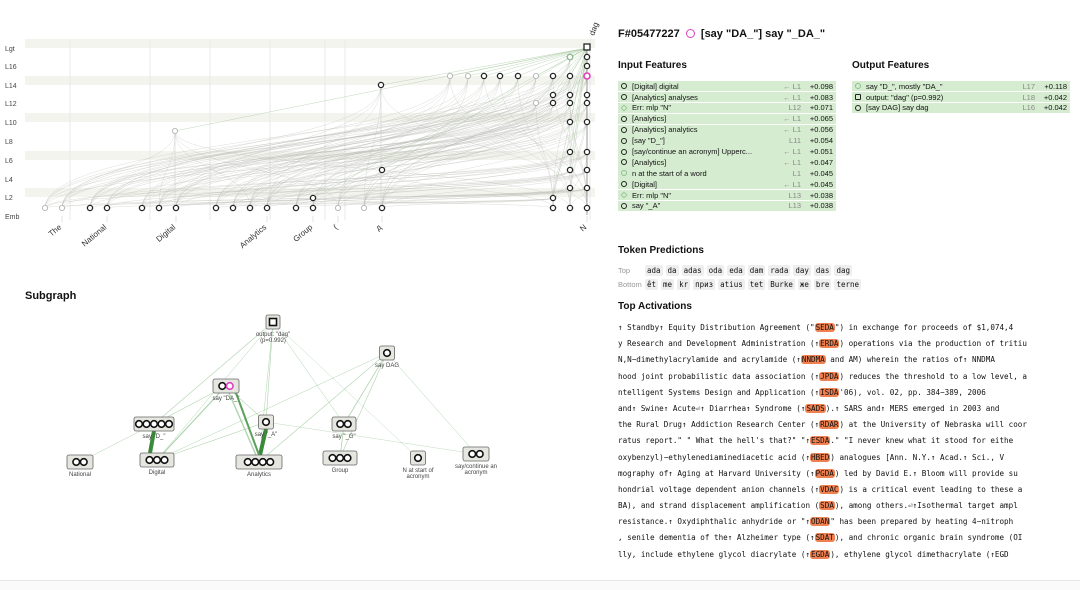  Describe the element at coordinates (273, 329) in the screenshot. I see `subgraph-node: output: "dag"(p=0.992)` at that location.